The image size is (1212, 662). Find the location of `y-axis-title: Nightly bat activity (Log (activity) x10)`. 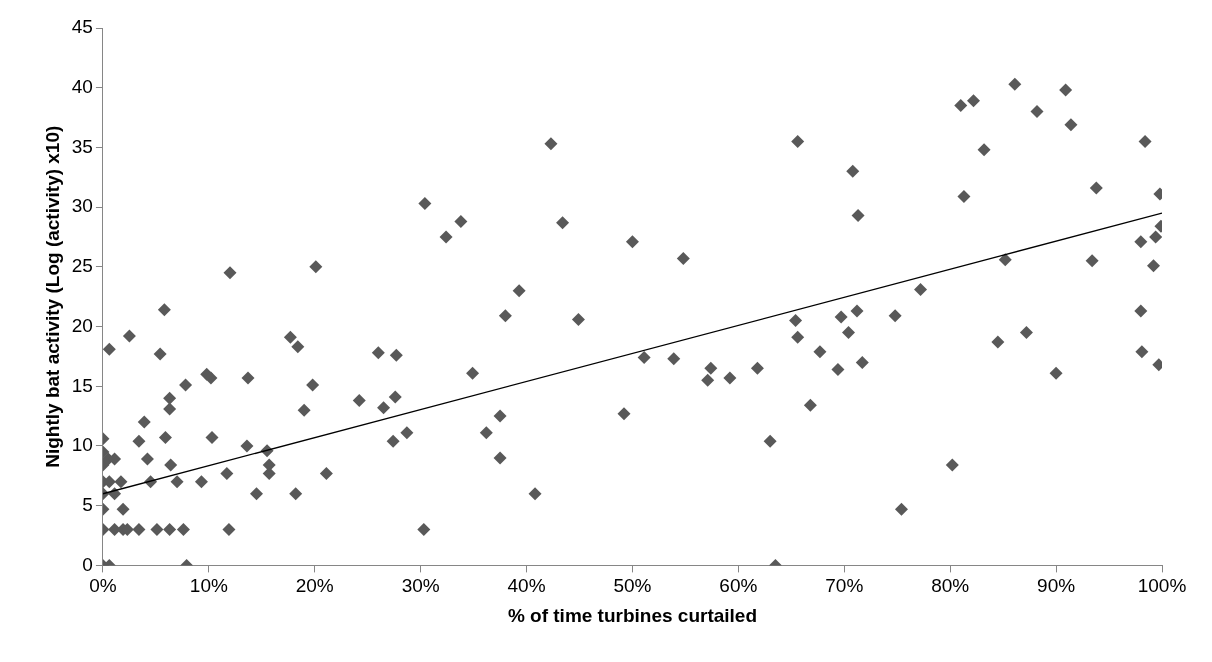

y-axis-title: Nightly bat activity (Log (activity) x10) is located at coordinates (52, 296).